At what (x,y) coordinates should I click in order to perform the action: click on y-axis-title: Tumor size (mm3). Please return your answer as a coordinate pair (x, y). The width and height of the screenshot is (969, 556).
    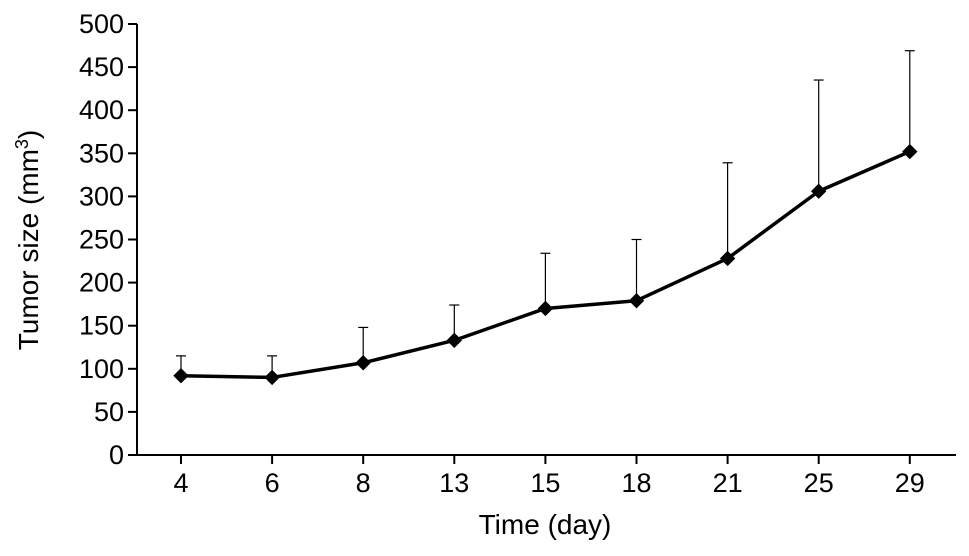
    Looking at the image, I should click on (28, 240).